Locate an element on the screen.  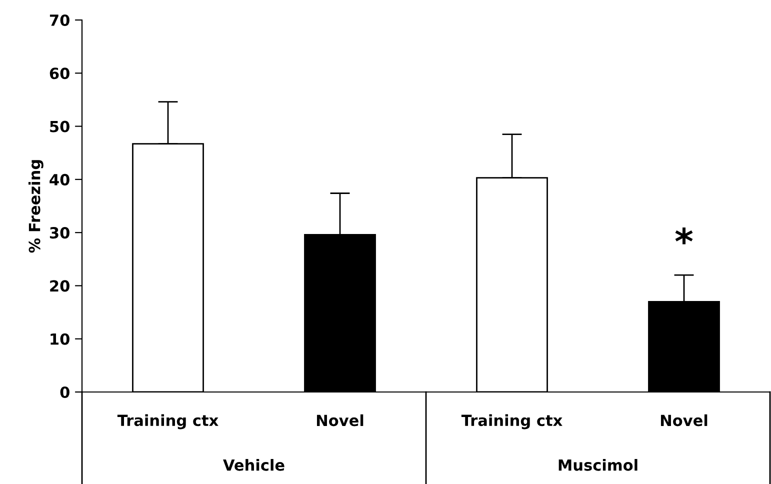
text: Vehicle is located at coordinates (253, 465).